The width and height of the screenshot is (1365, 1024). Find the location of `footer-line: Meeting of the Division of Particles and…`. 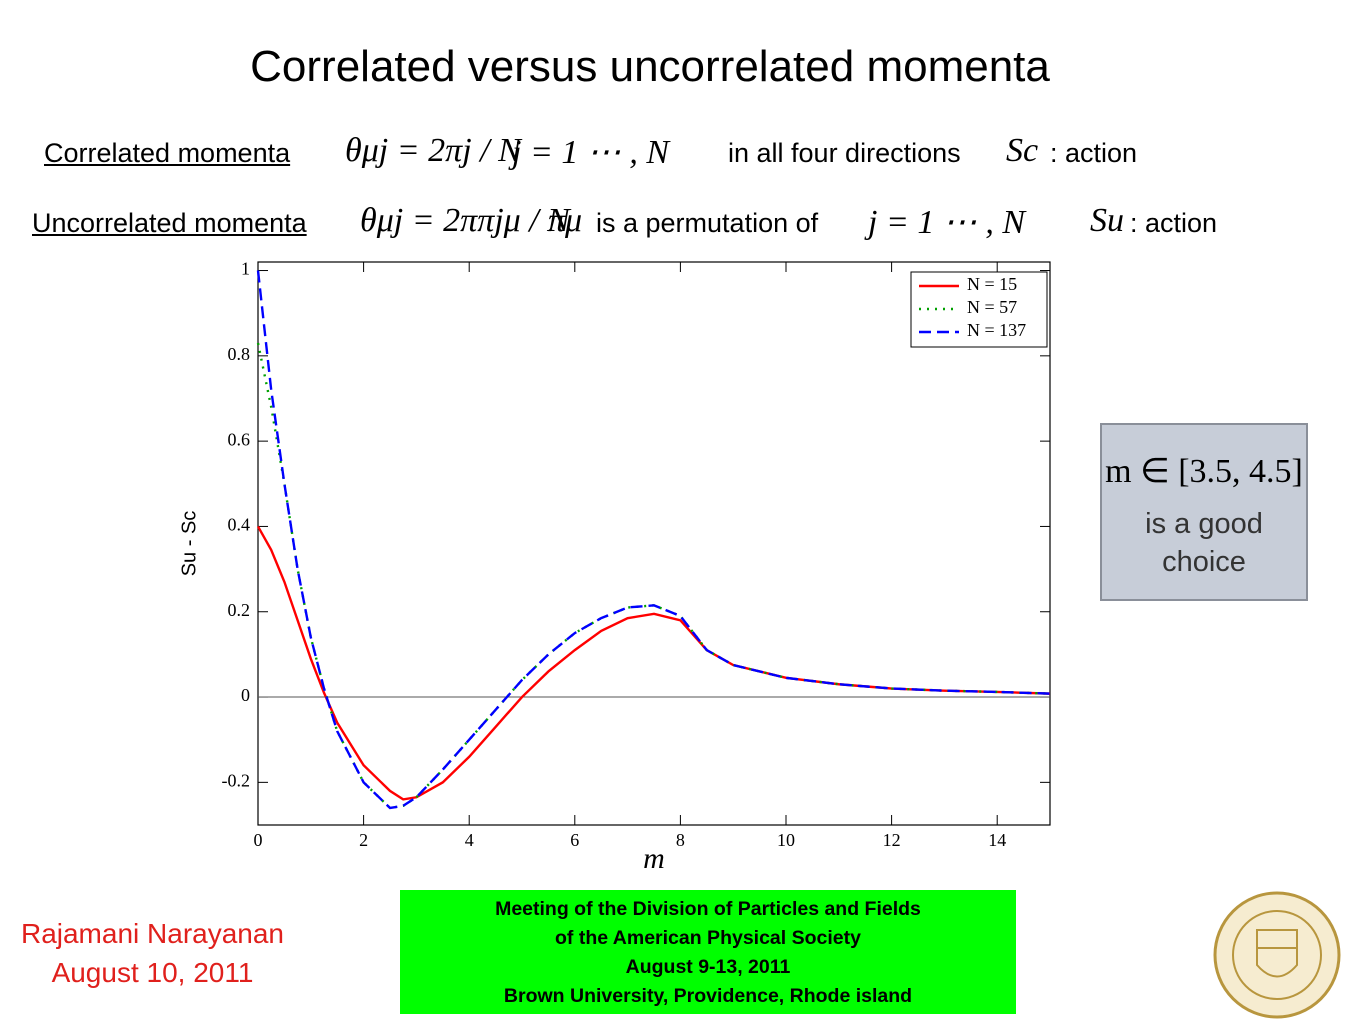

footer-line: Meeting of the Division of Particles and… is located at coordinates (708, 909).